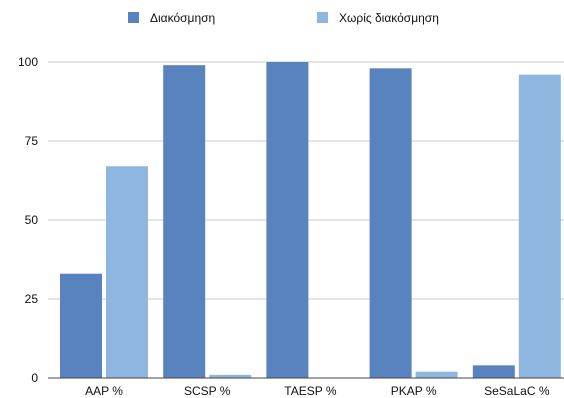 The width and height of the screenshot is (564, 398). I want to click on legend-label: Διακόσμηση, so click(182, 18).